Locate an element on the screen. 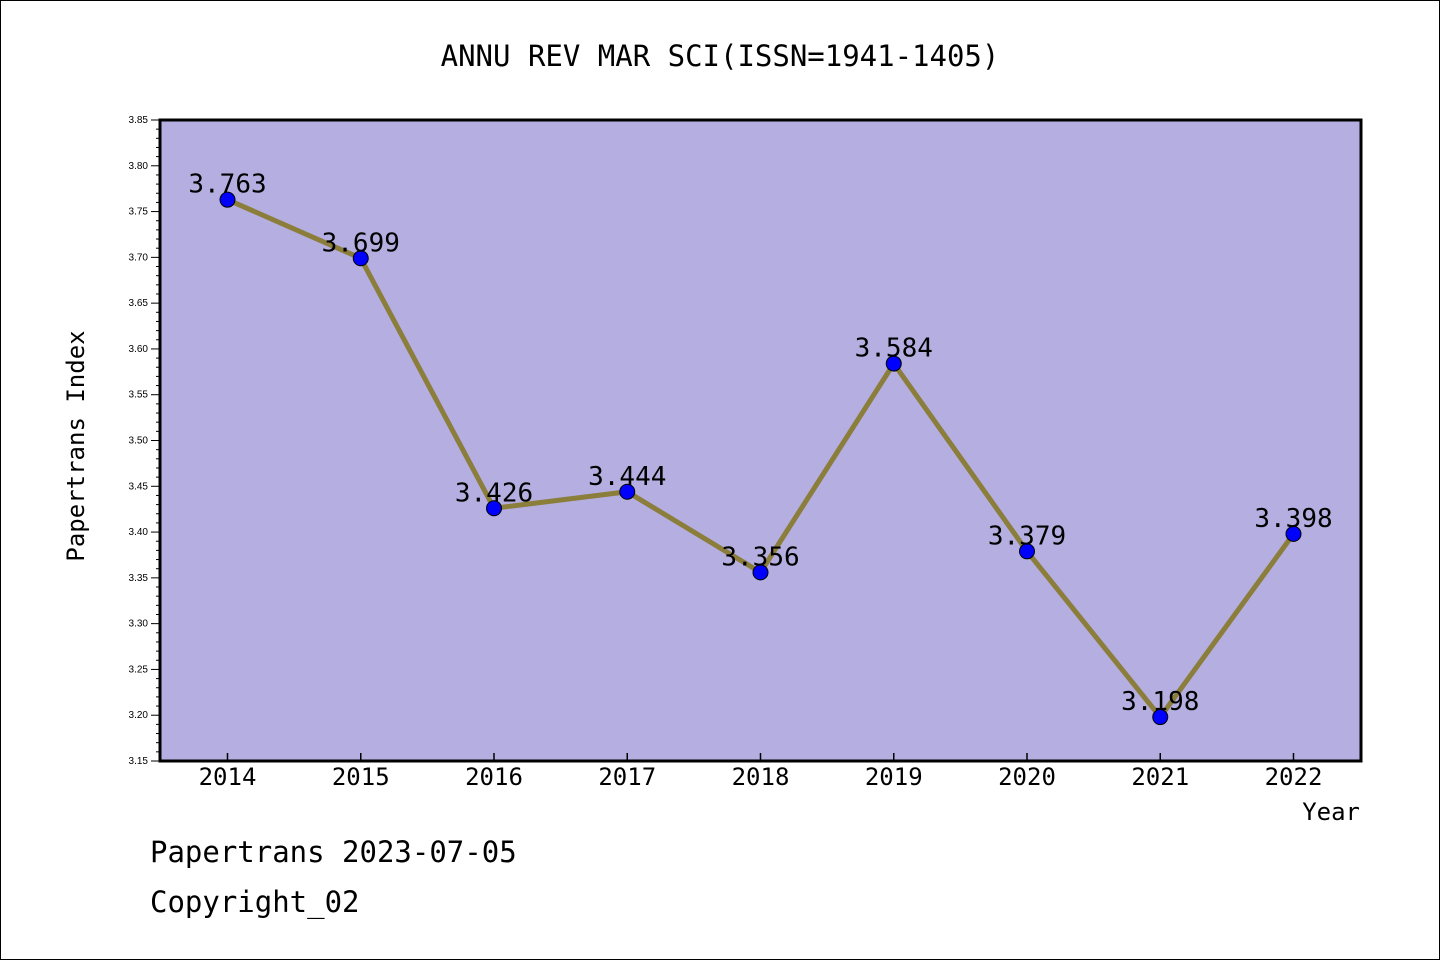  data-label: 3.444 is located at coordinates (627, 477).